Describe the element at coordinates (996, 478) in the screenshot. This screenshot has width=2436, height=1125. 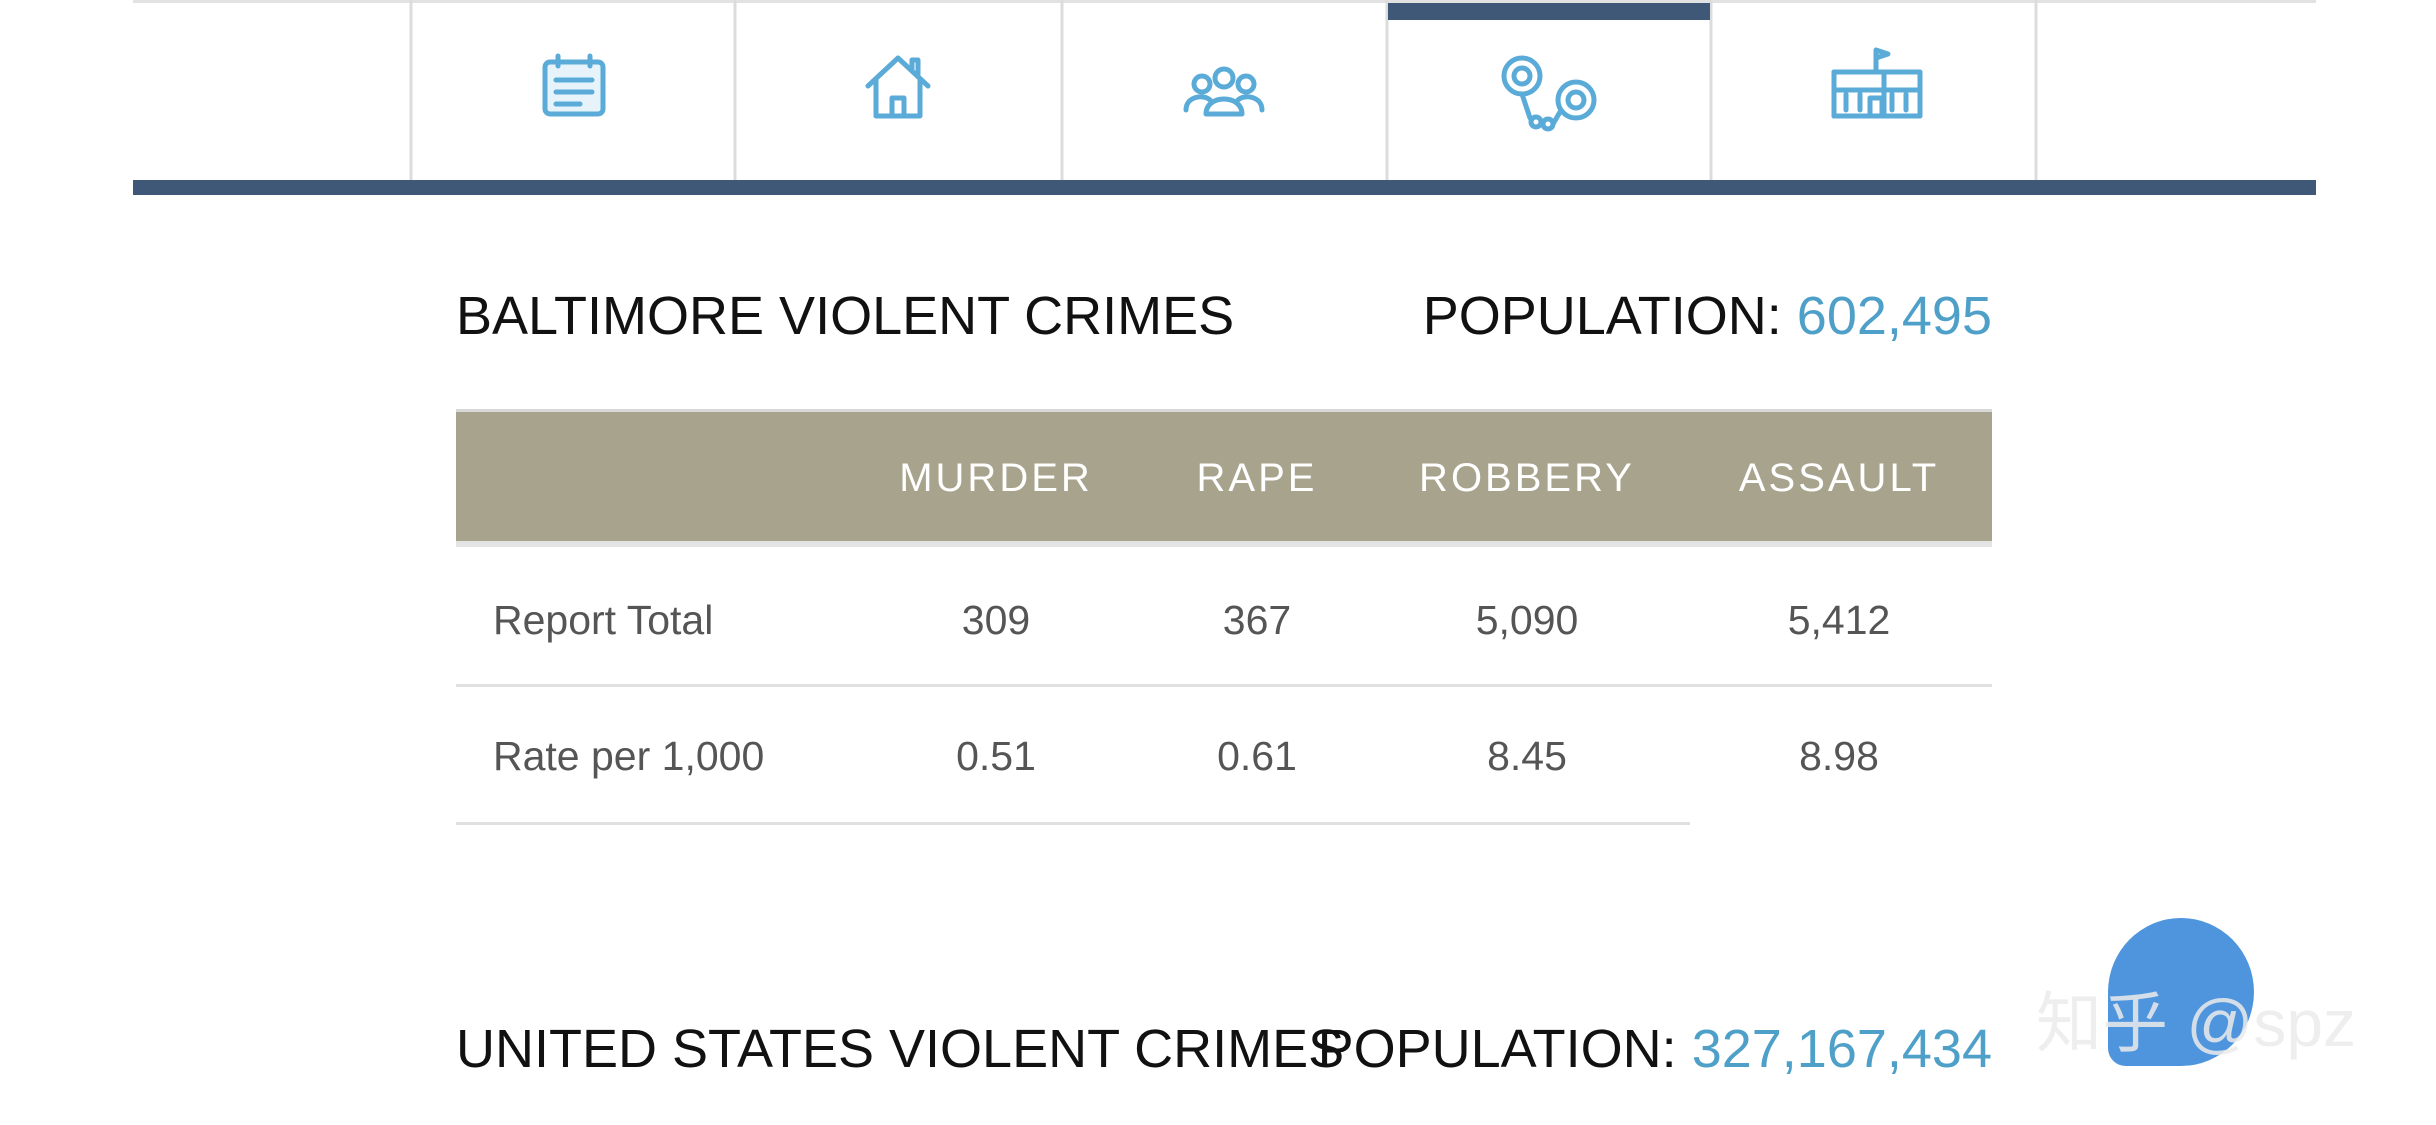
I see `column-header: MURDER` at that location.